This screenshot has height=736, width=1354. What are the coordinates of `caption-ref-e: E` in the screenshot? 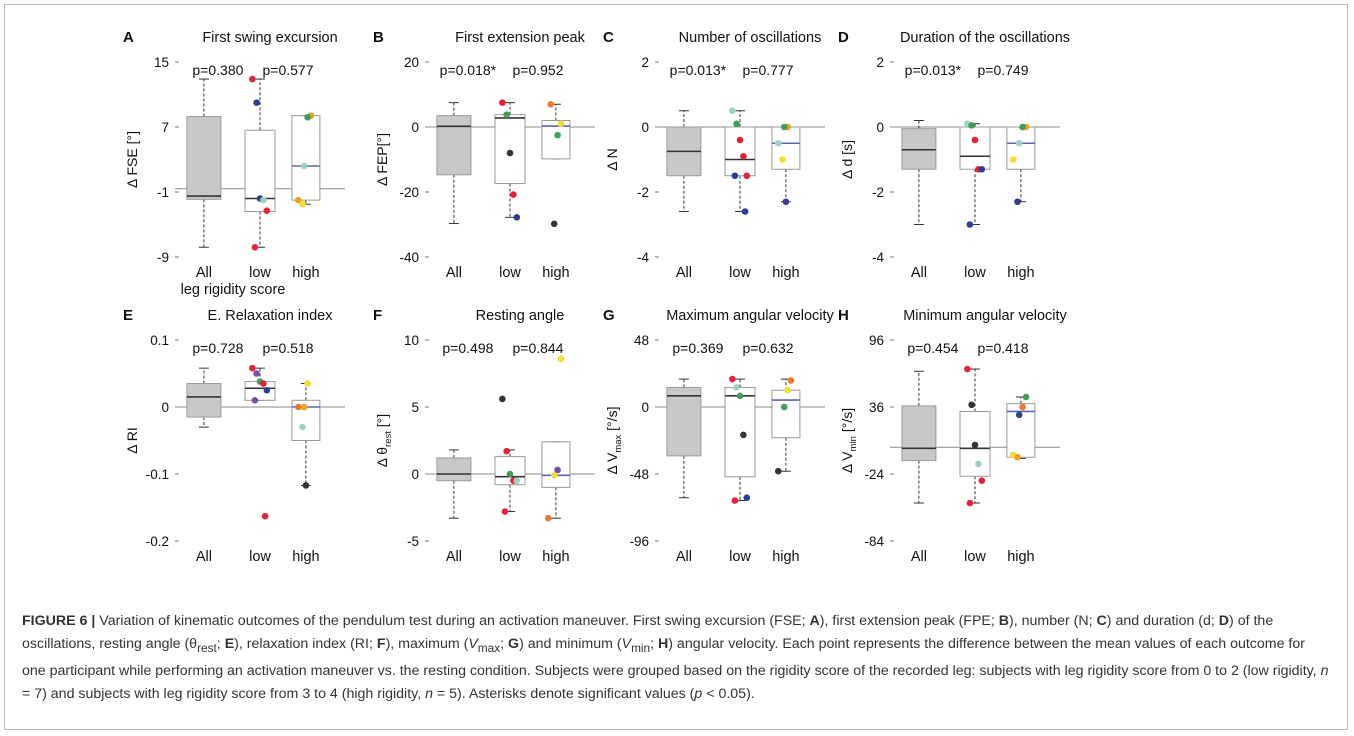 It's located at (229, 644).